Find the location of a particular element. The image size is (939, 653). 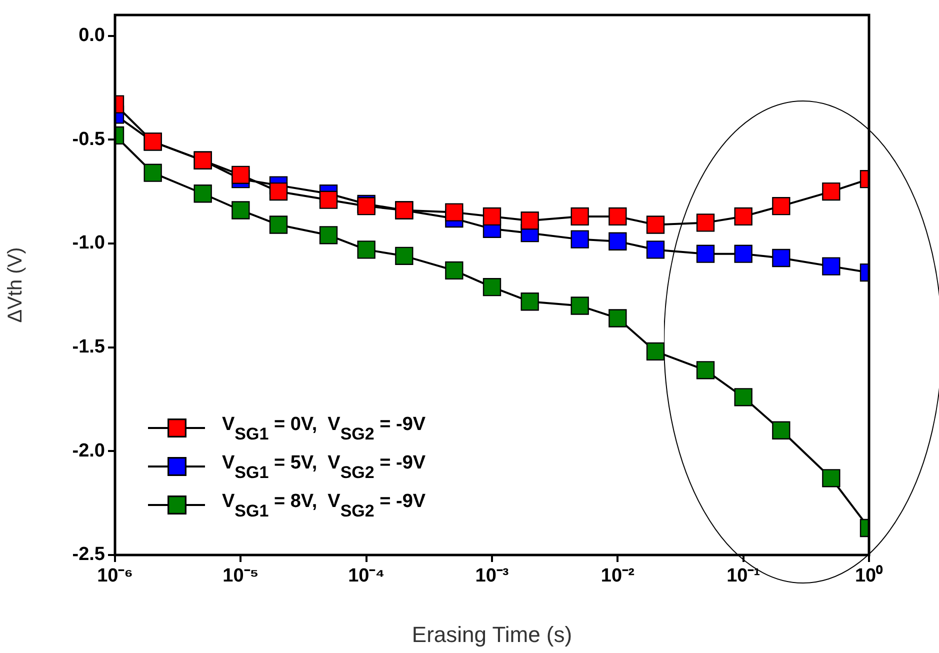

x-axis-title: Erasing Time (s) is located at coordinates (492, 634).